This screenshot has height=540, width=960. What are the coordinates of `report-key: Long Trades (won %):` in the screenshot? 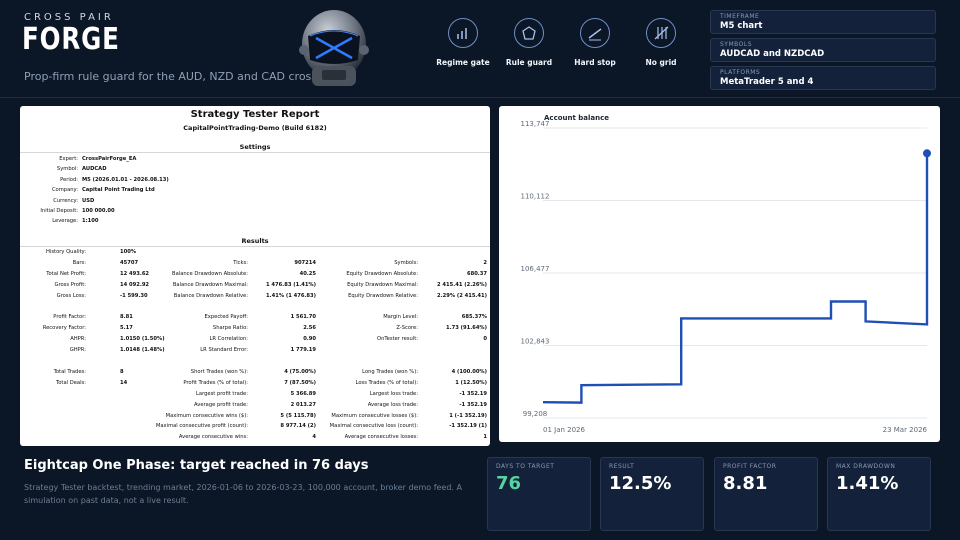 It's located at (390, 371).